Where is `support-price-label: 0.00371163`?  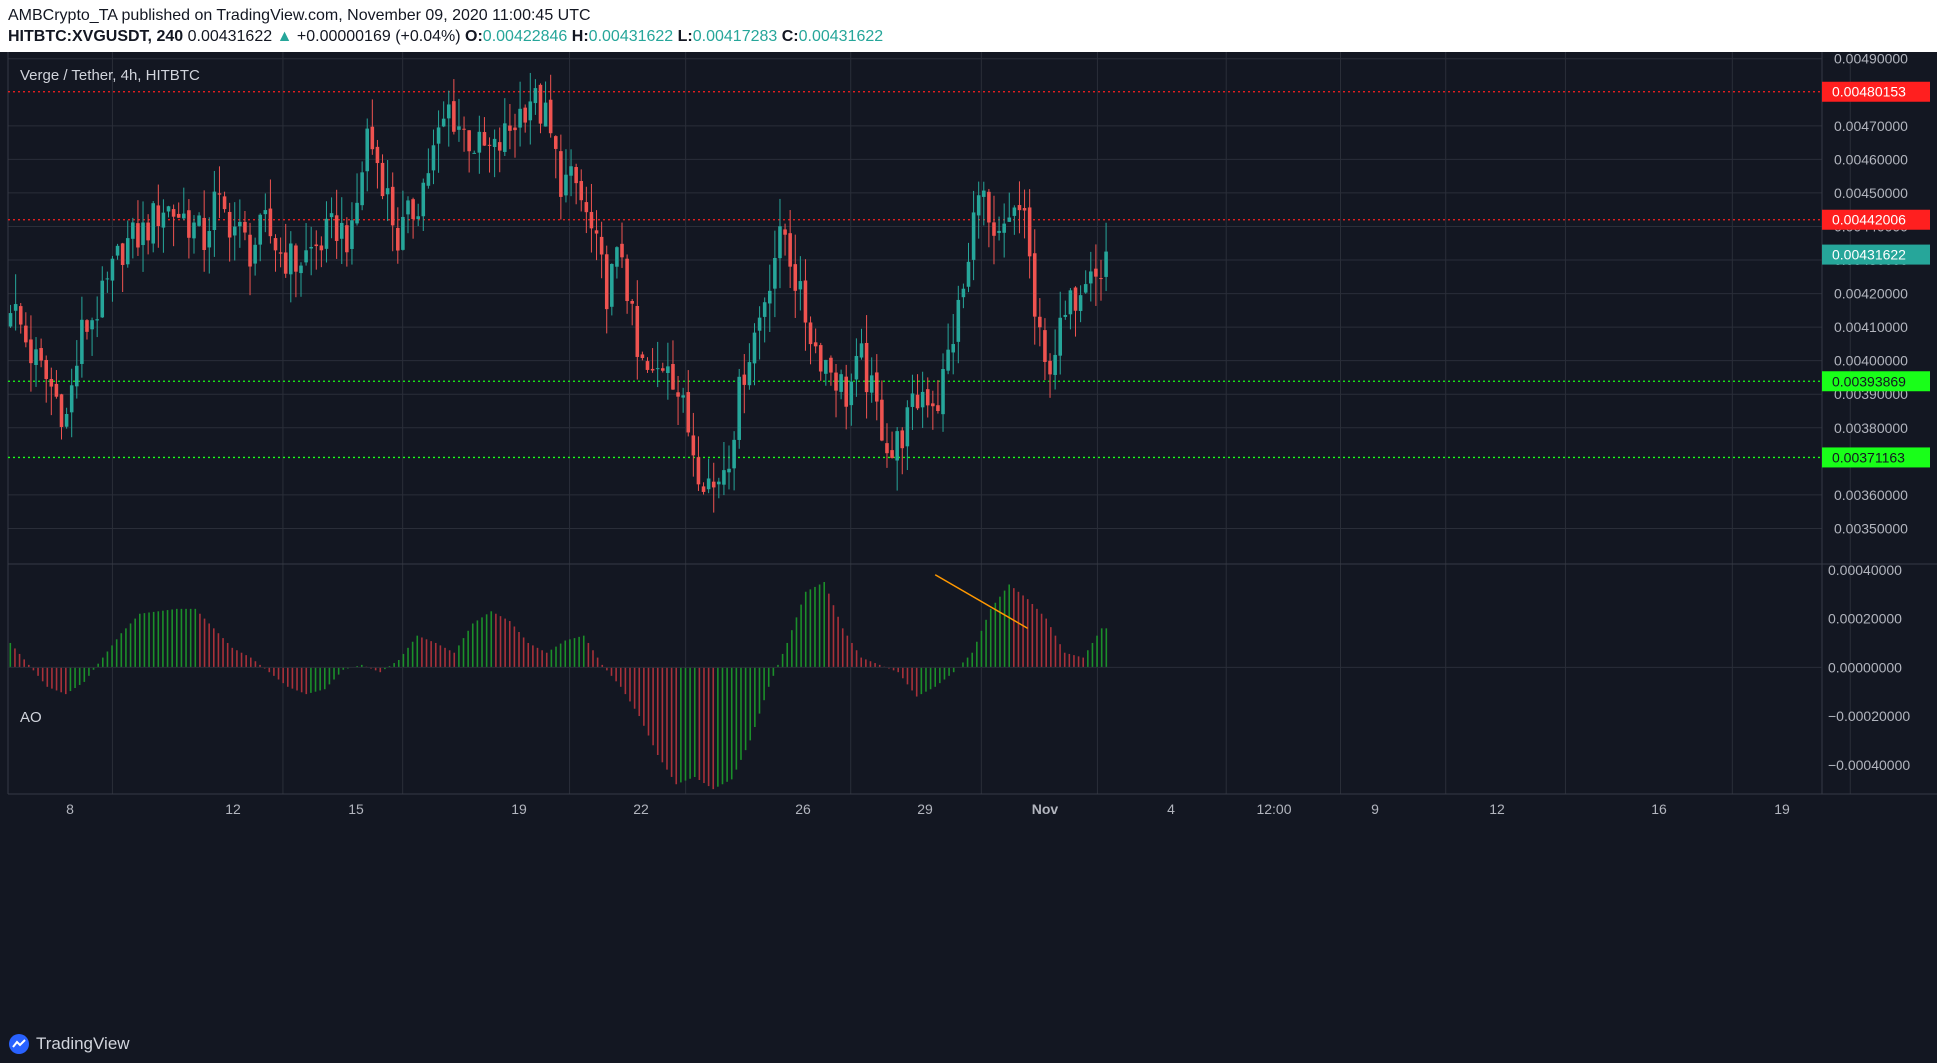
support-price-label: 0.00371163 is located at coordinates (1868, 457).